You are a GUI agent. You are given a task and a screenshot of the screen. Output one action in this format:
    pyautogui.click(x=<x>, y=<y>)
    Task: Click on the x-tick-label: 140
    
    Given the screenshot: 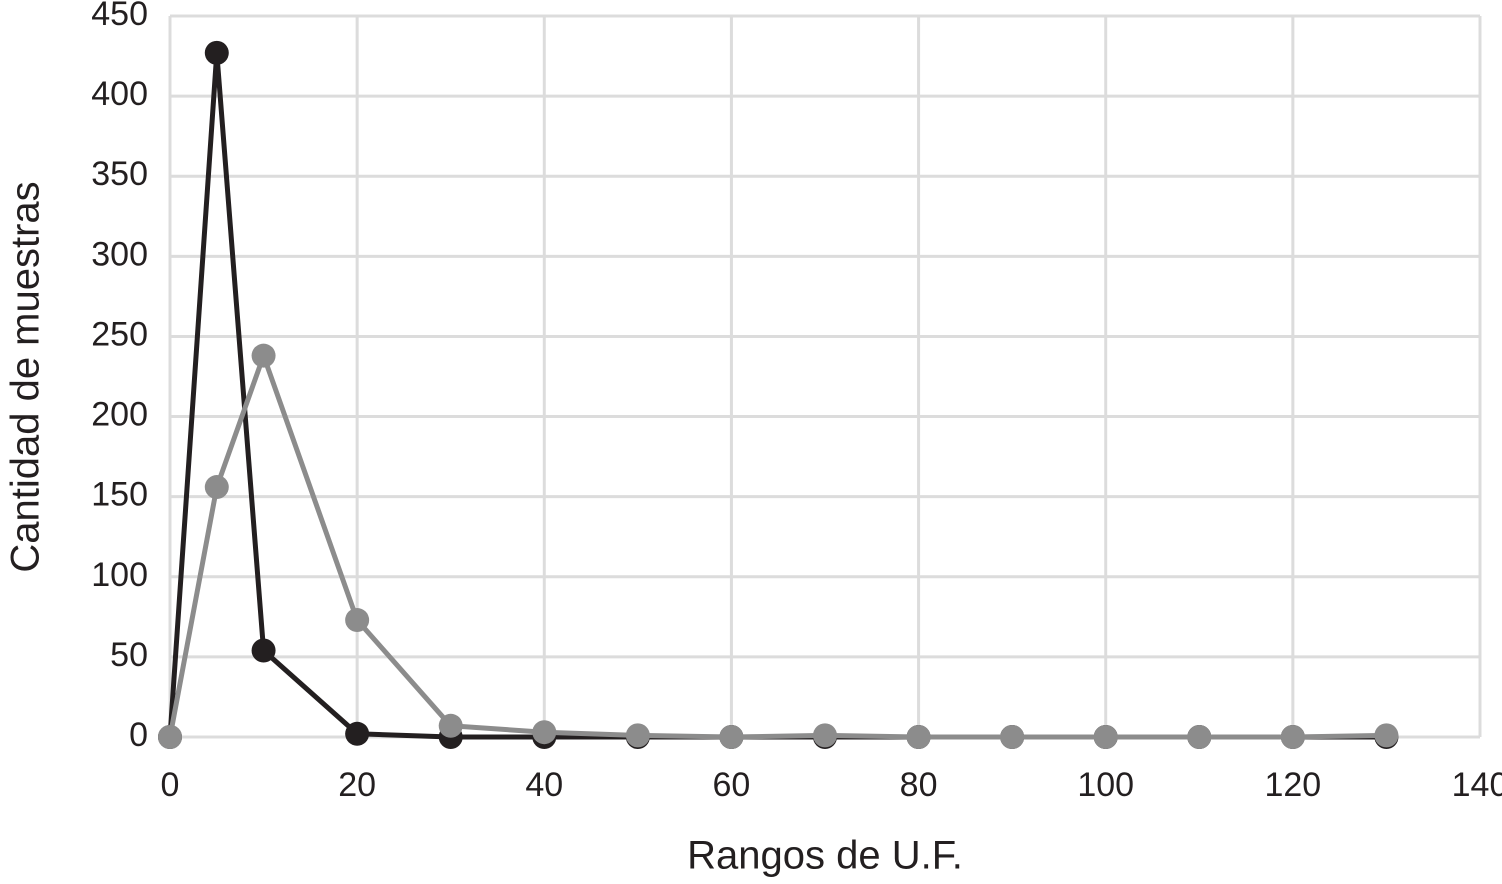 What is the action you would take?
    pyautogui.click(x=1477, y=785)
    